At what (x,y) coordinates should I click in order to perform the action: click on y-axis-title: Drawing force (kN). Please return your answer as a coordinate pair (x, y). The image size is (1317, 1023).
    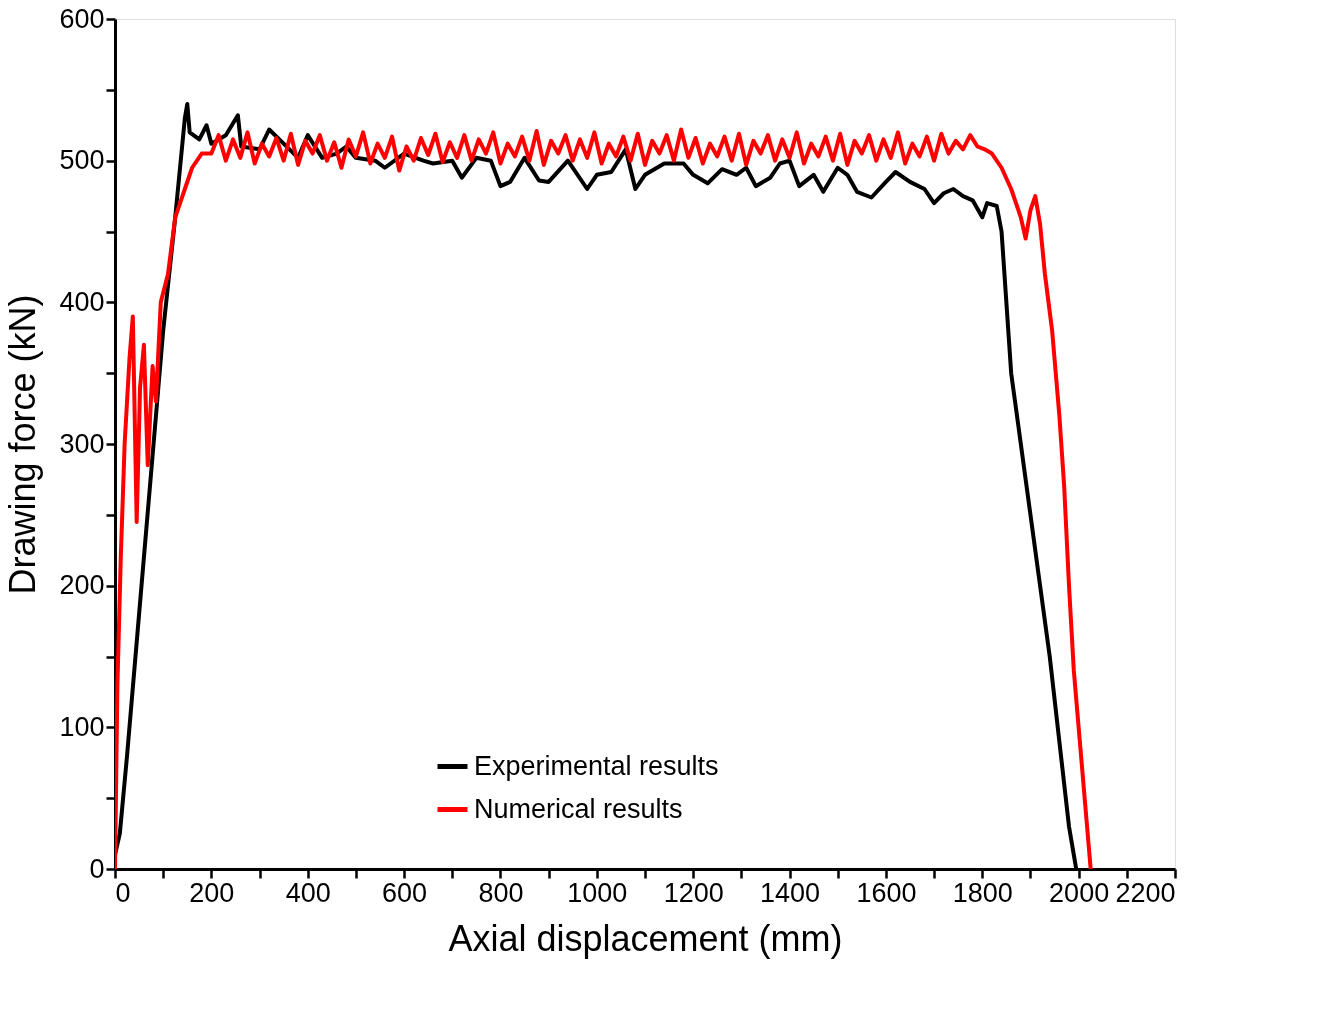
    Looking at the image, I should click on (23, 444).